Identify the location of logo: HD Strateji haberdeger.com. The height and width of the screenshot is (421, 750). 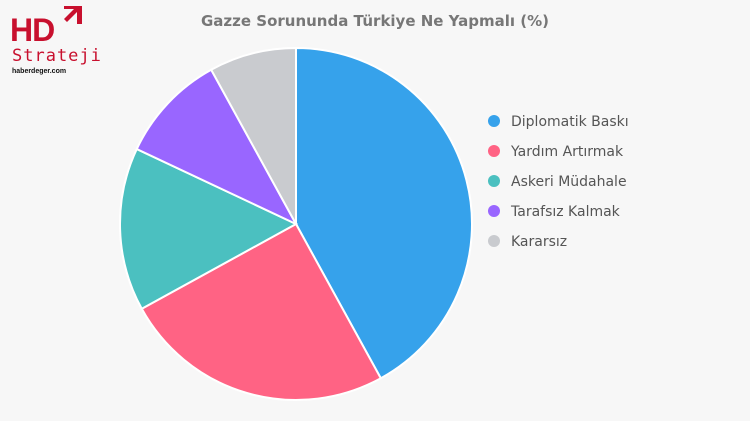
(53, 40).